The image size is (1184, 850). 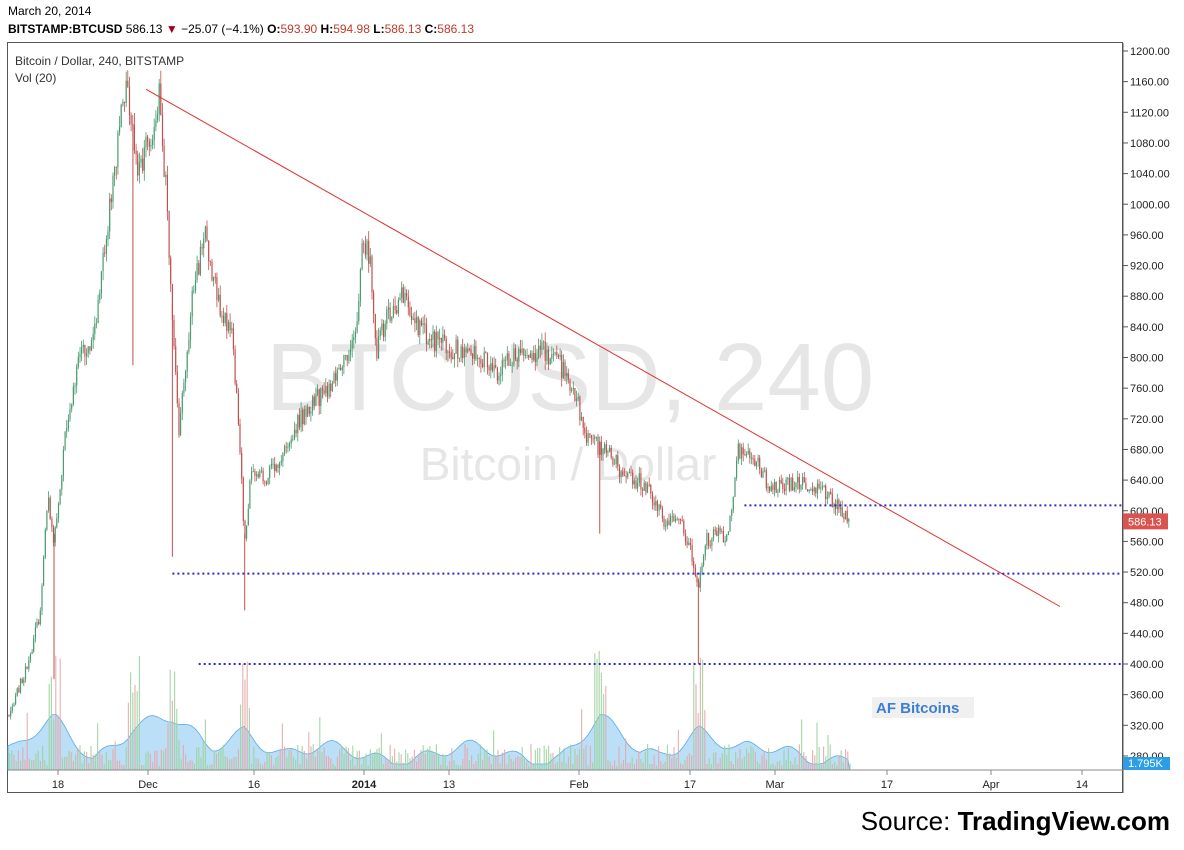 What do you see at coordinates (775, 785) in the screenshot?
I see `x-tick-label: Mar` at bounding box center [775, 785].